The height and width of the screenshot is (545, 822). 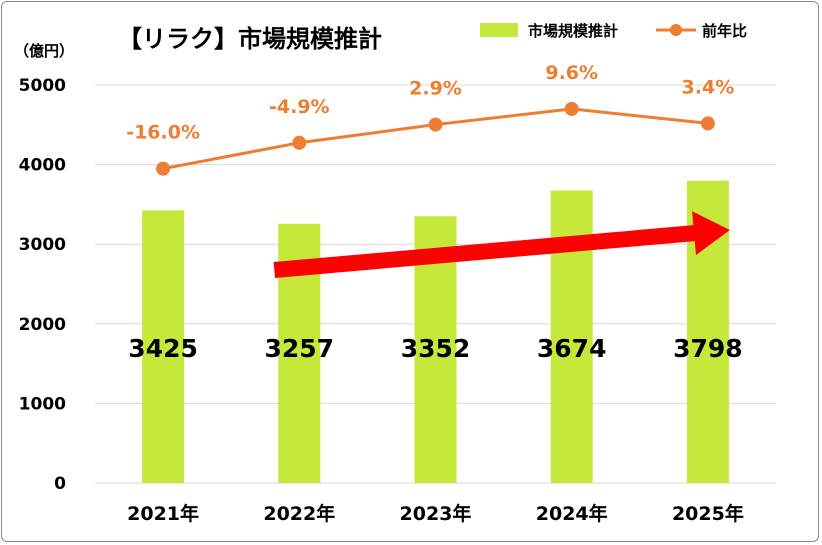 I want to click on x-axis-categories: 2021年 2022年 2023年 2024年 2025年, so click(x=435, y=513).